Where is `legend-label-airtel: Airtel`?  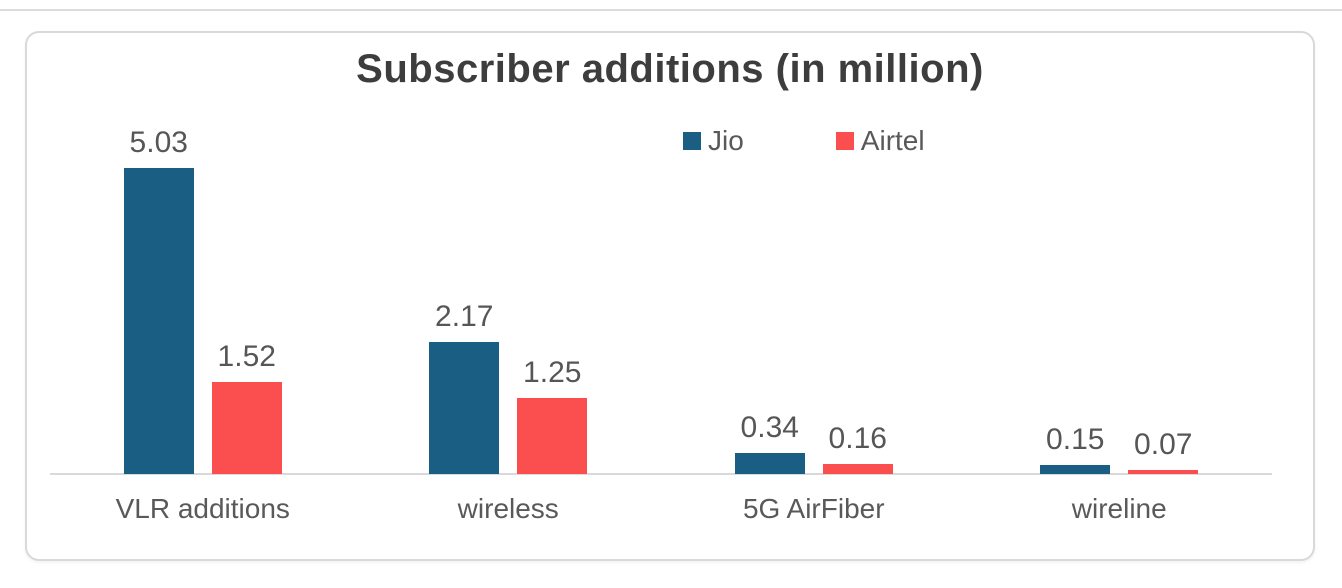
legend-label-airtel: Airtel is located at coordinates (892, 140).